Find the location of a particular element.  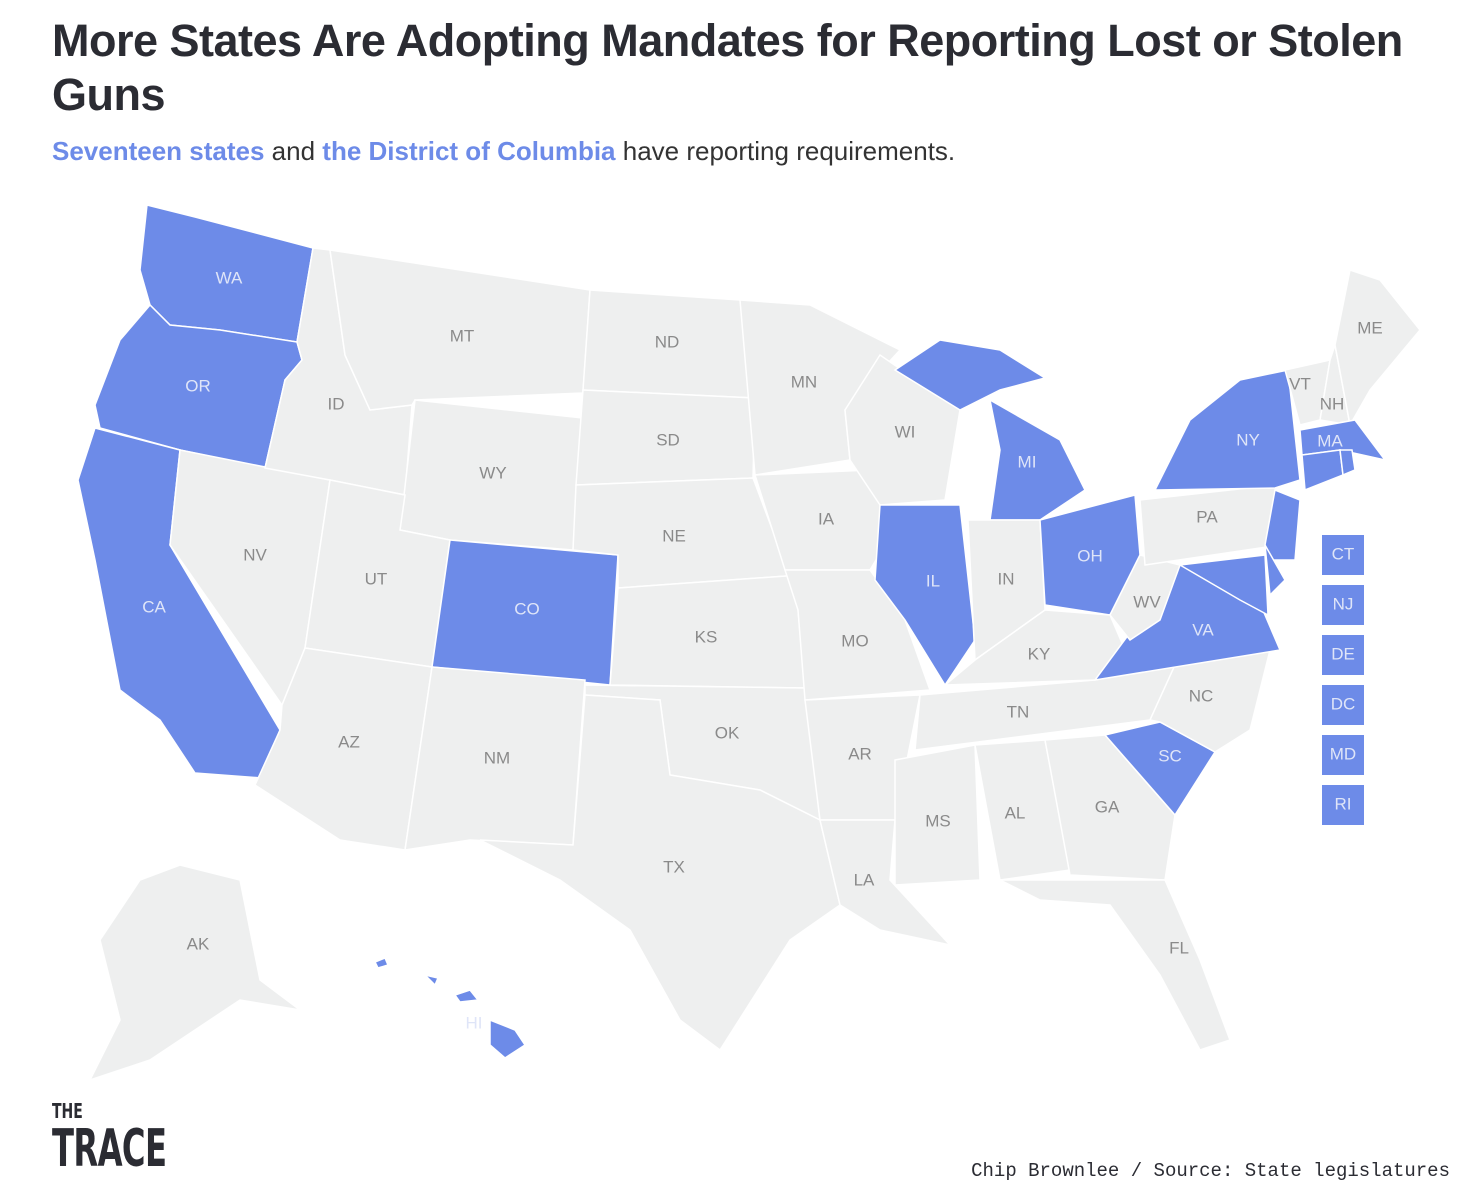

state-label-ky: KY is located at coordinates (1039, 653).